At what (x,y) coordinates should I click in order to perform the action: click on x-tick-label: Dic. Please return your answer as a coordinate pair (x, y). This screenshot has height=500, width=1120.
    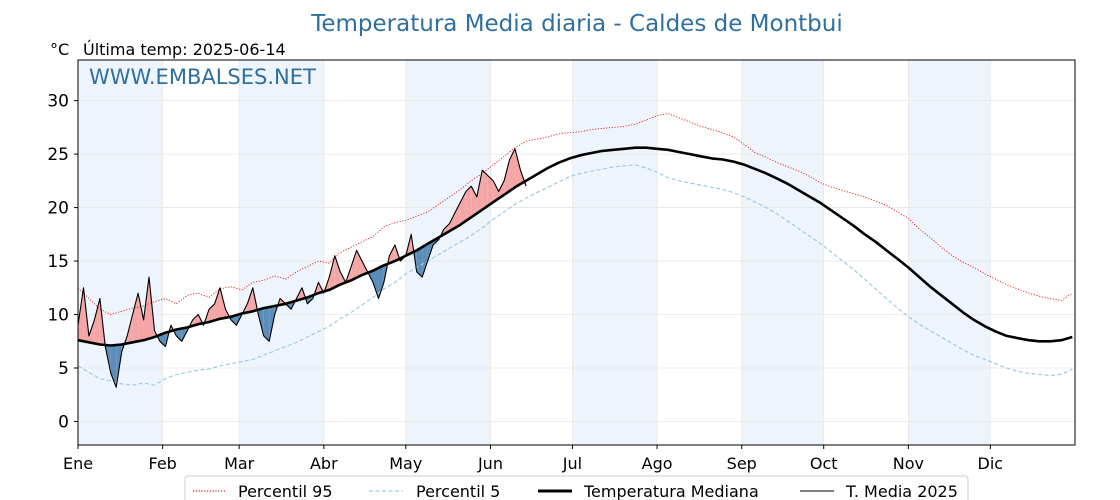
    Looking at the image, I should click on (991, 463).